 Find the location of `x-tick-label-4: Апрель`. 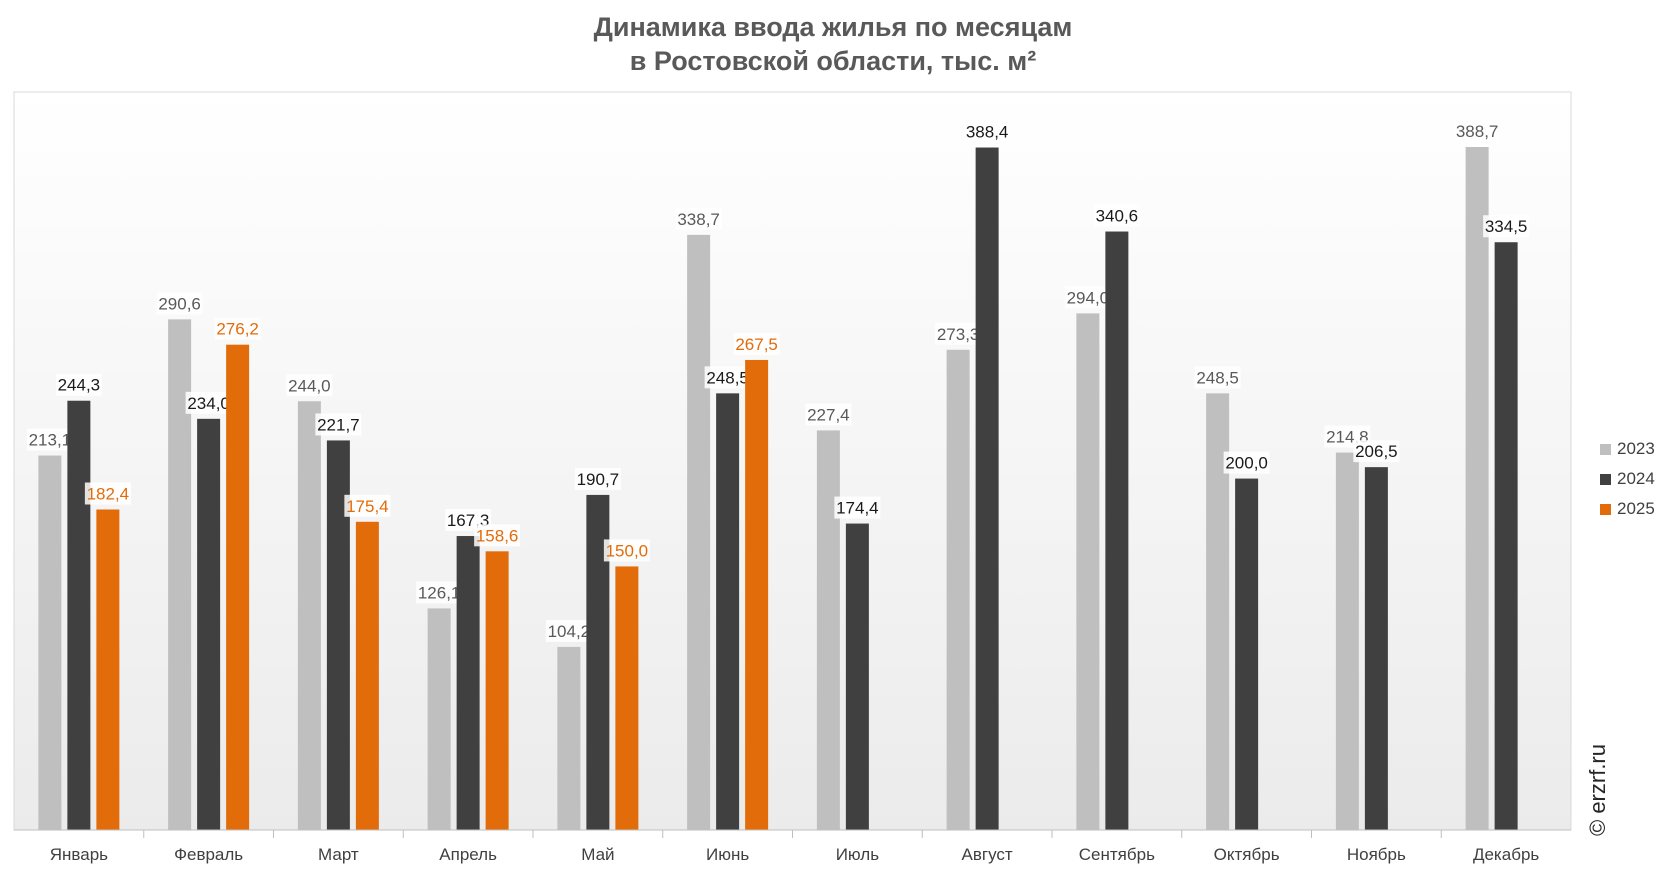

x-tick-label-4: Апрель is located at coordinates (468, 854).